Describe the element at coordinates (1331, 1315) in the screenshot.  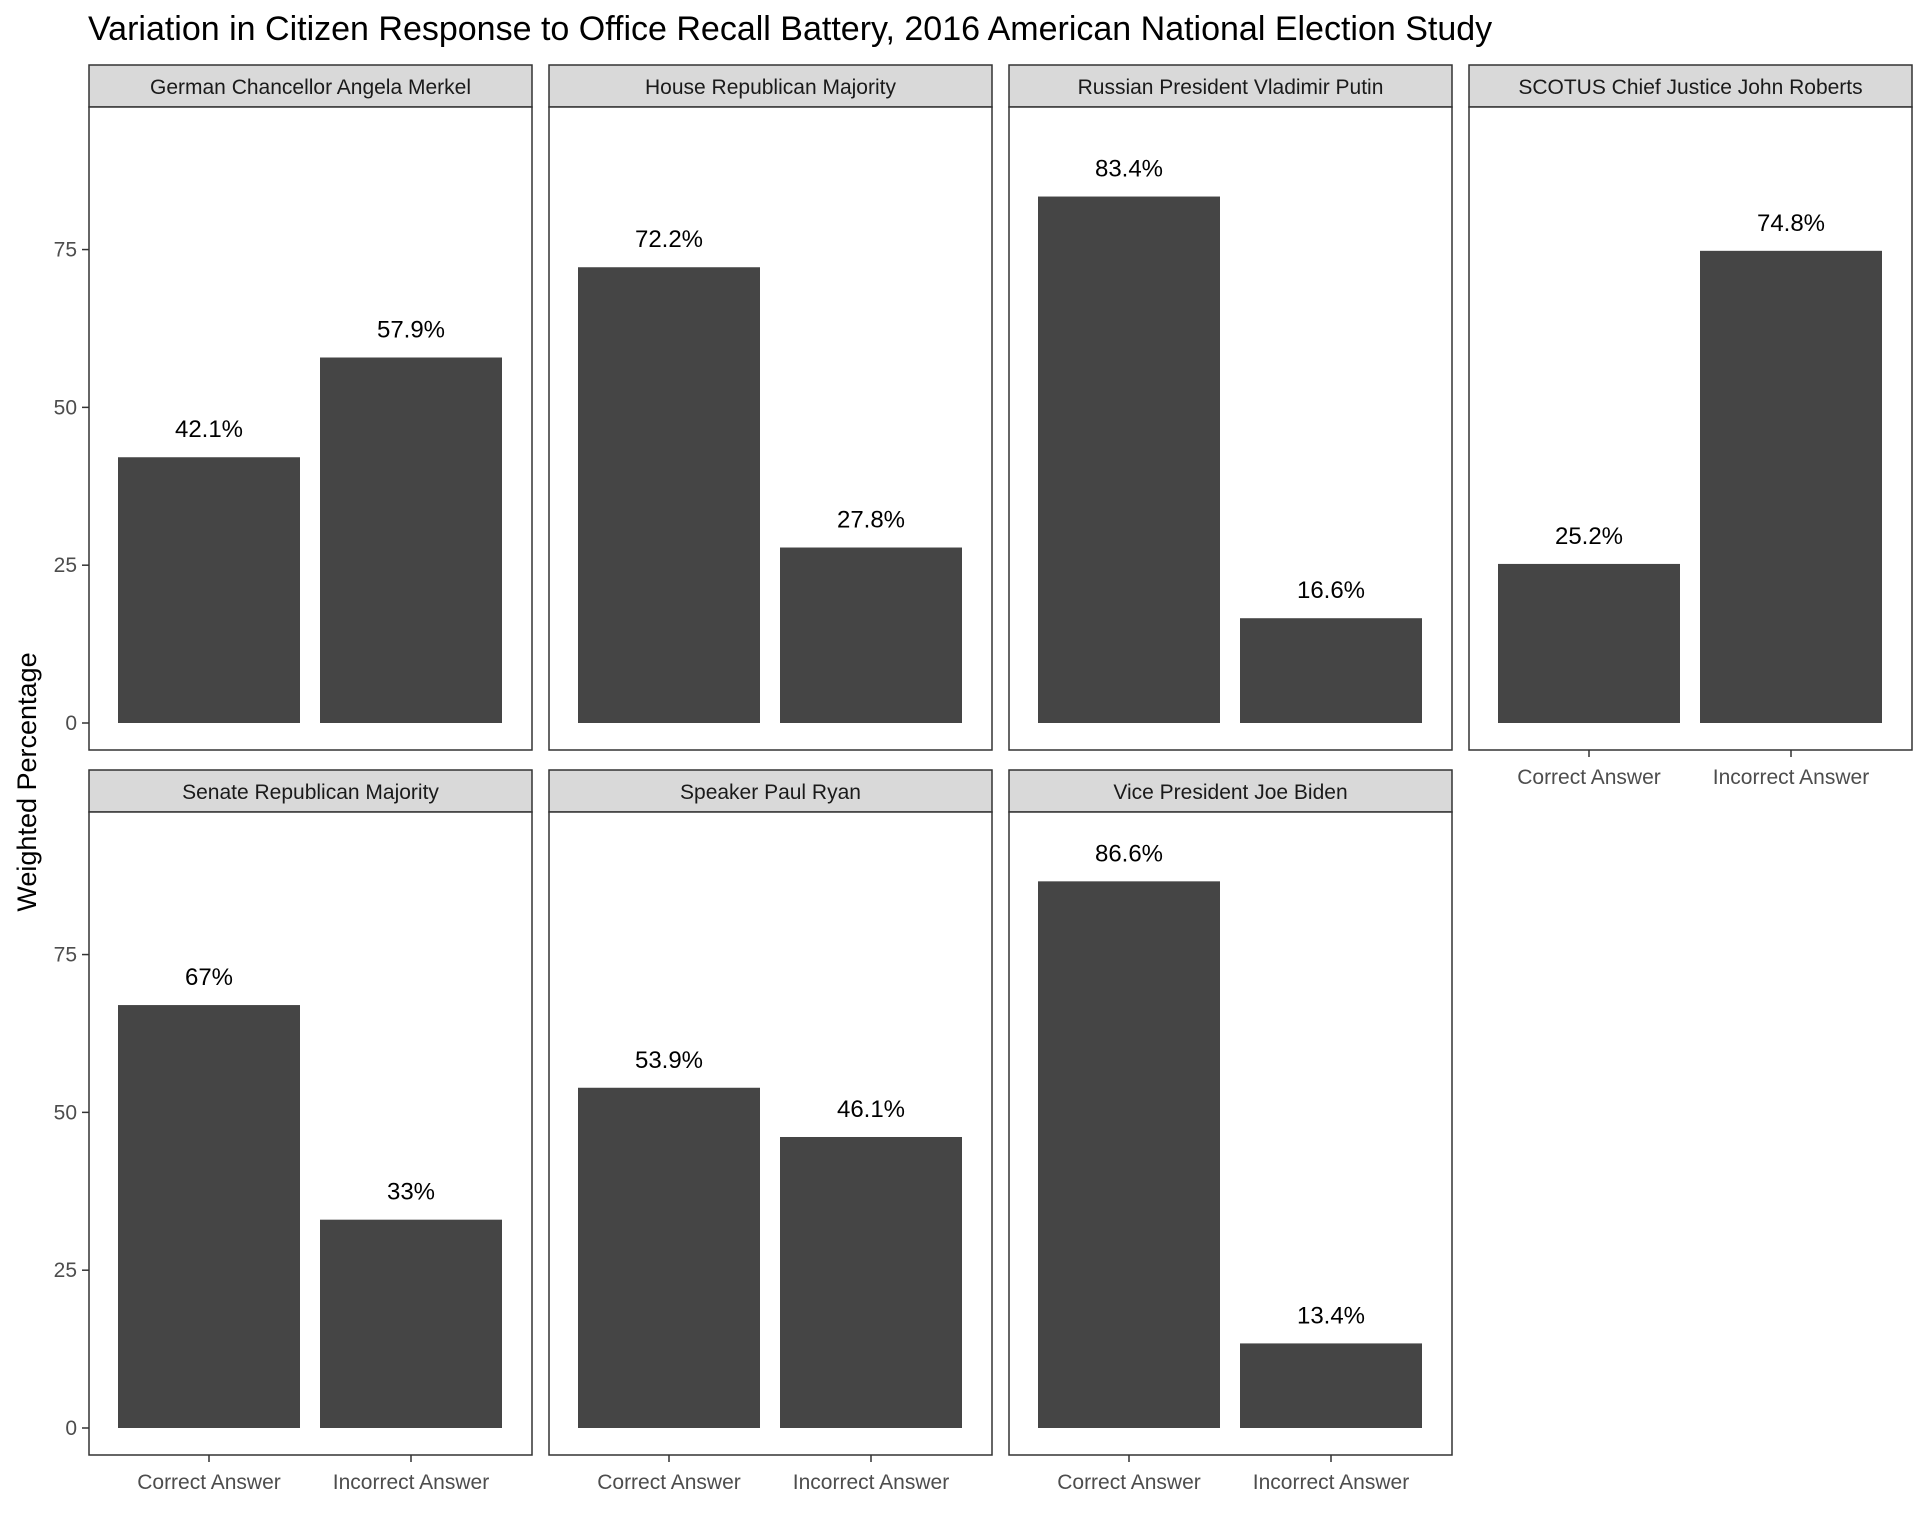
I see `bar-value-label: 13.4%` at that location.